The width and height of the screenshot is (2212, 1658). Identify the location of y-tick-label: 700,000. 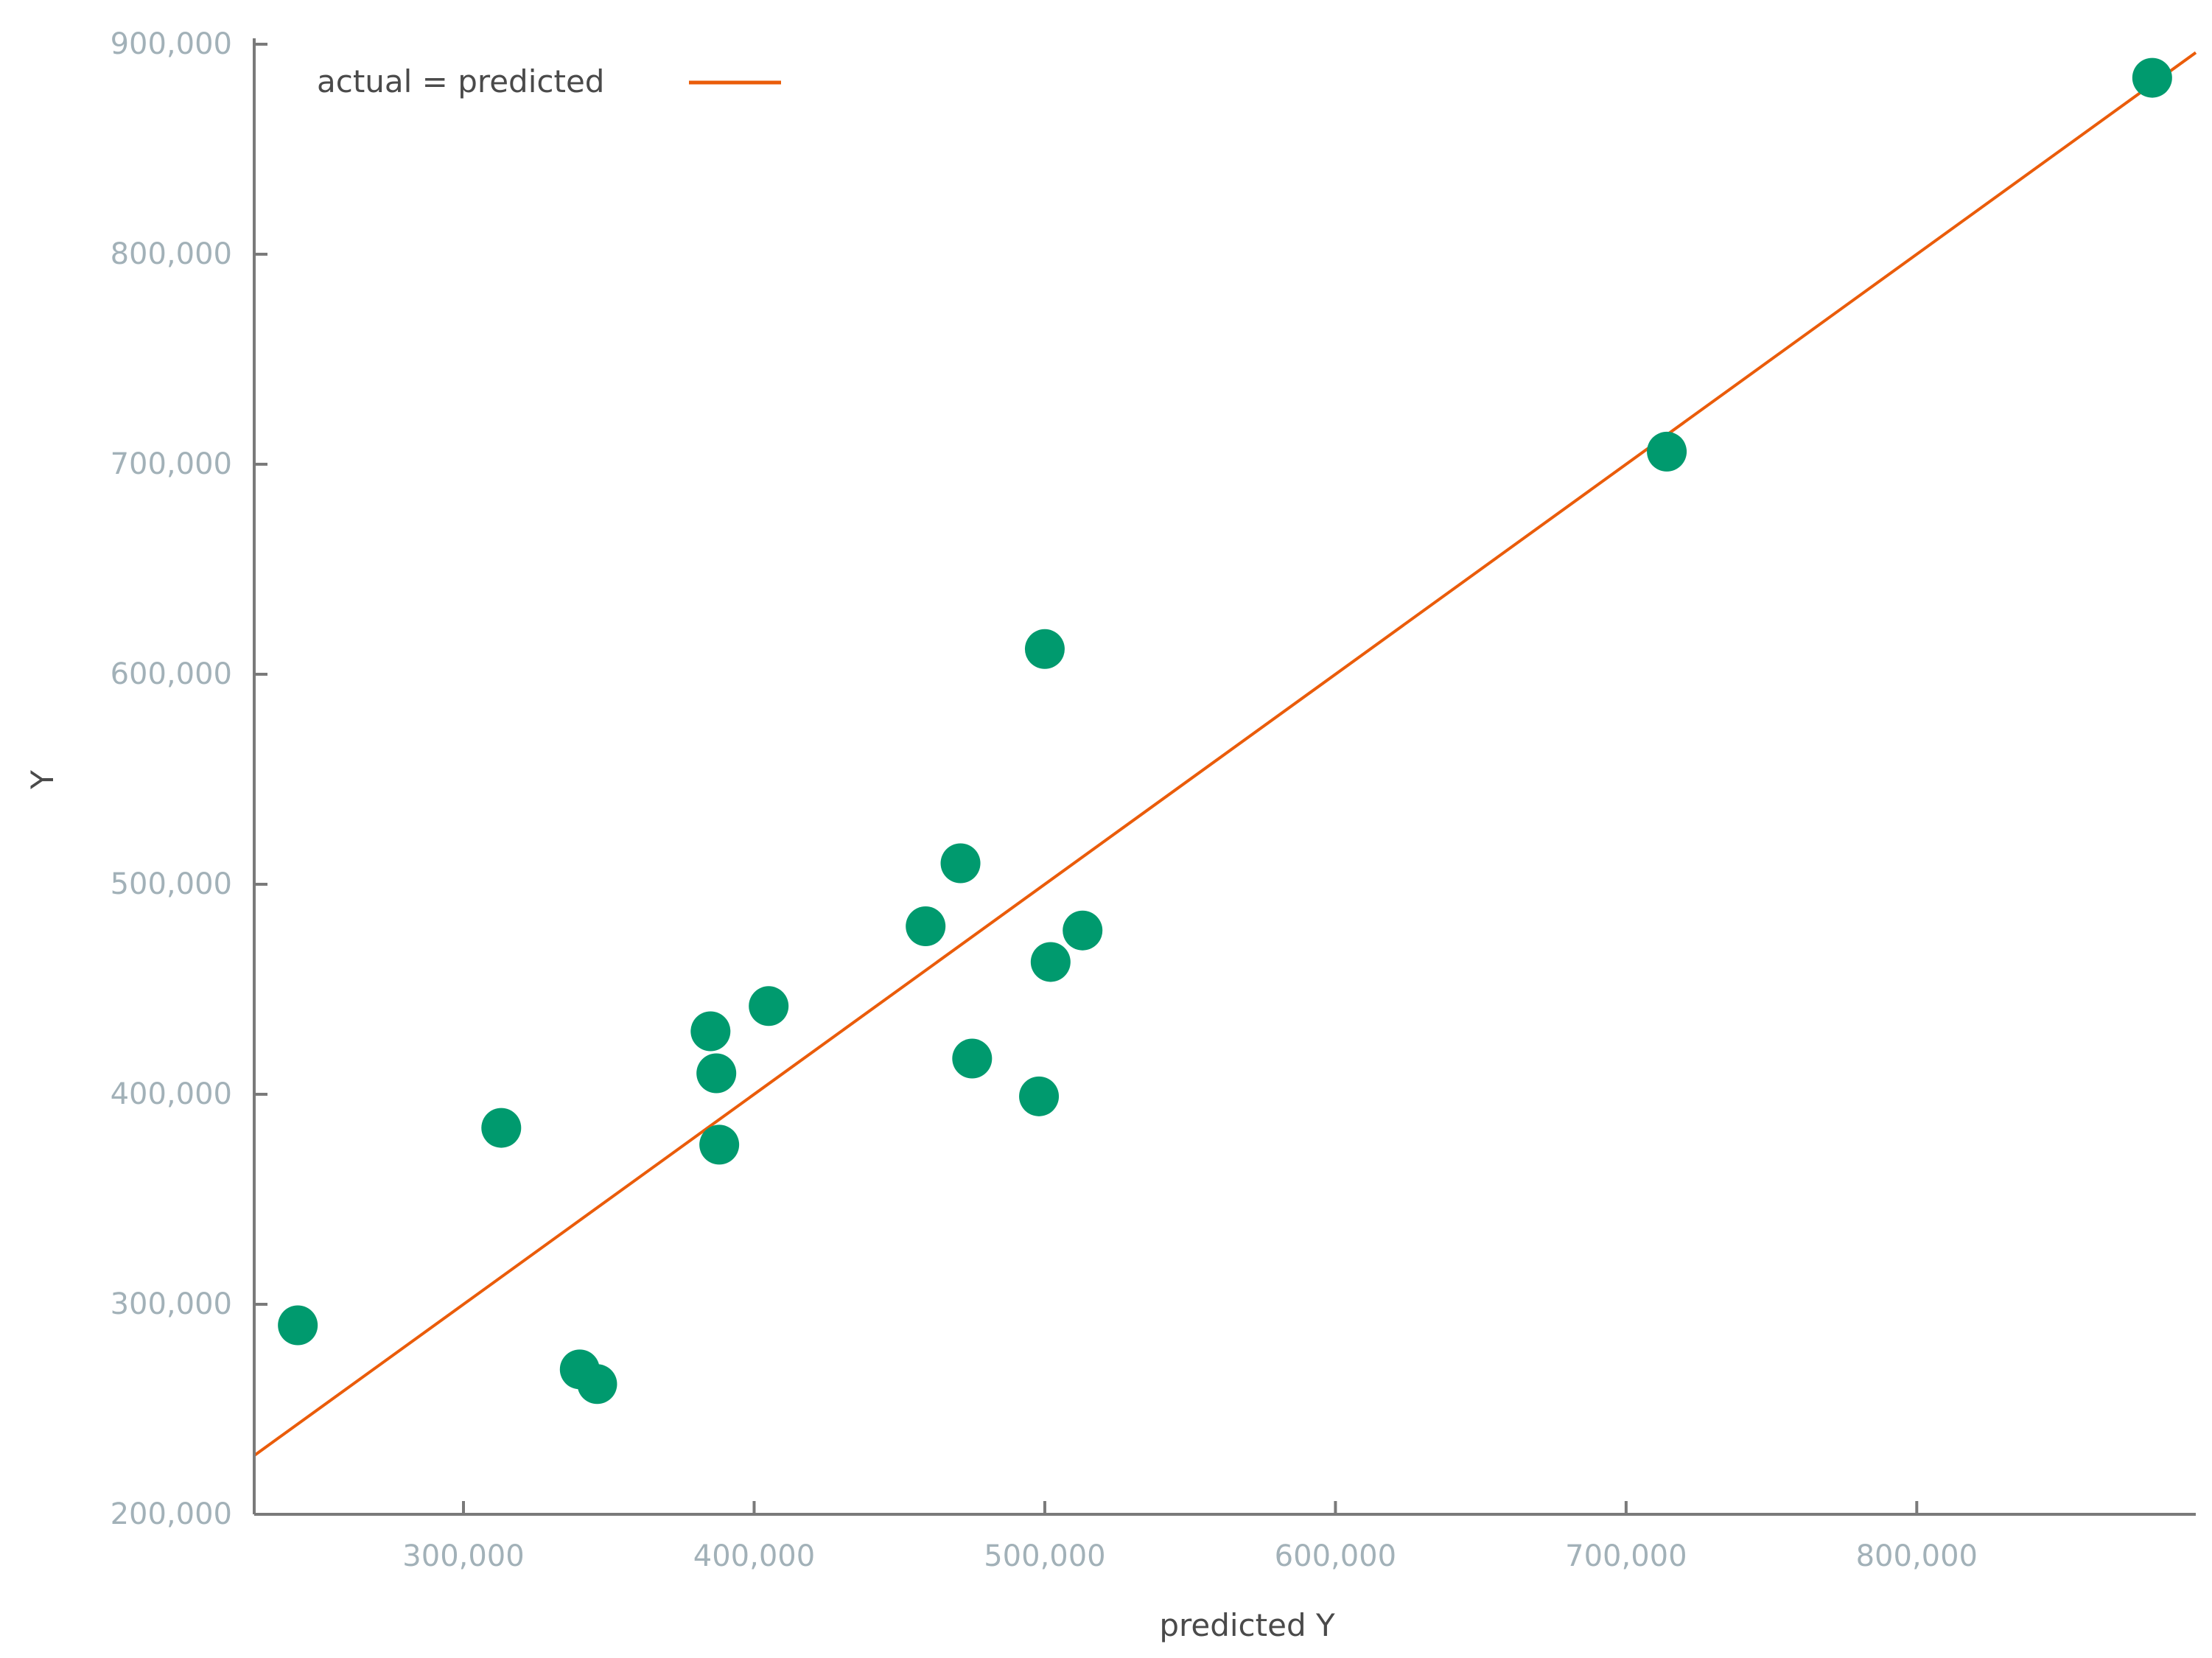
(171, 464).